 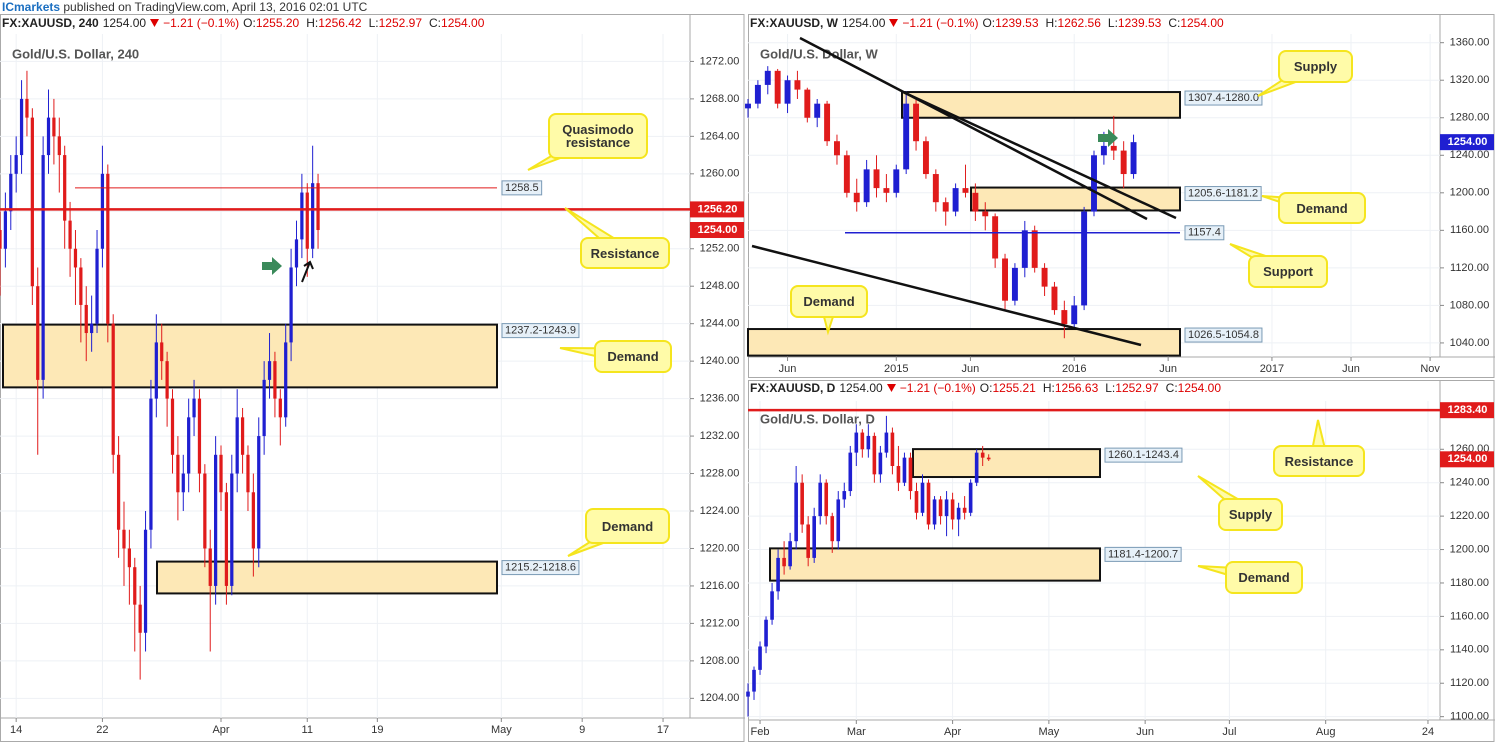 What do you see at coordinates (522, 188) in the screenshot?
I see `level-label-box` at bounding box center [522, 188].